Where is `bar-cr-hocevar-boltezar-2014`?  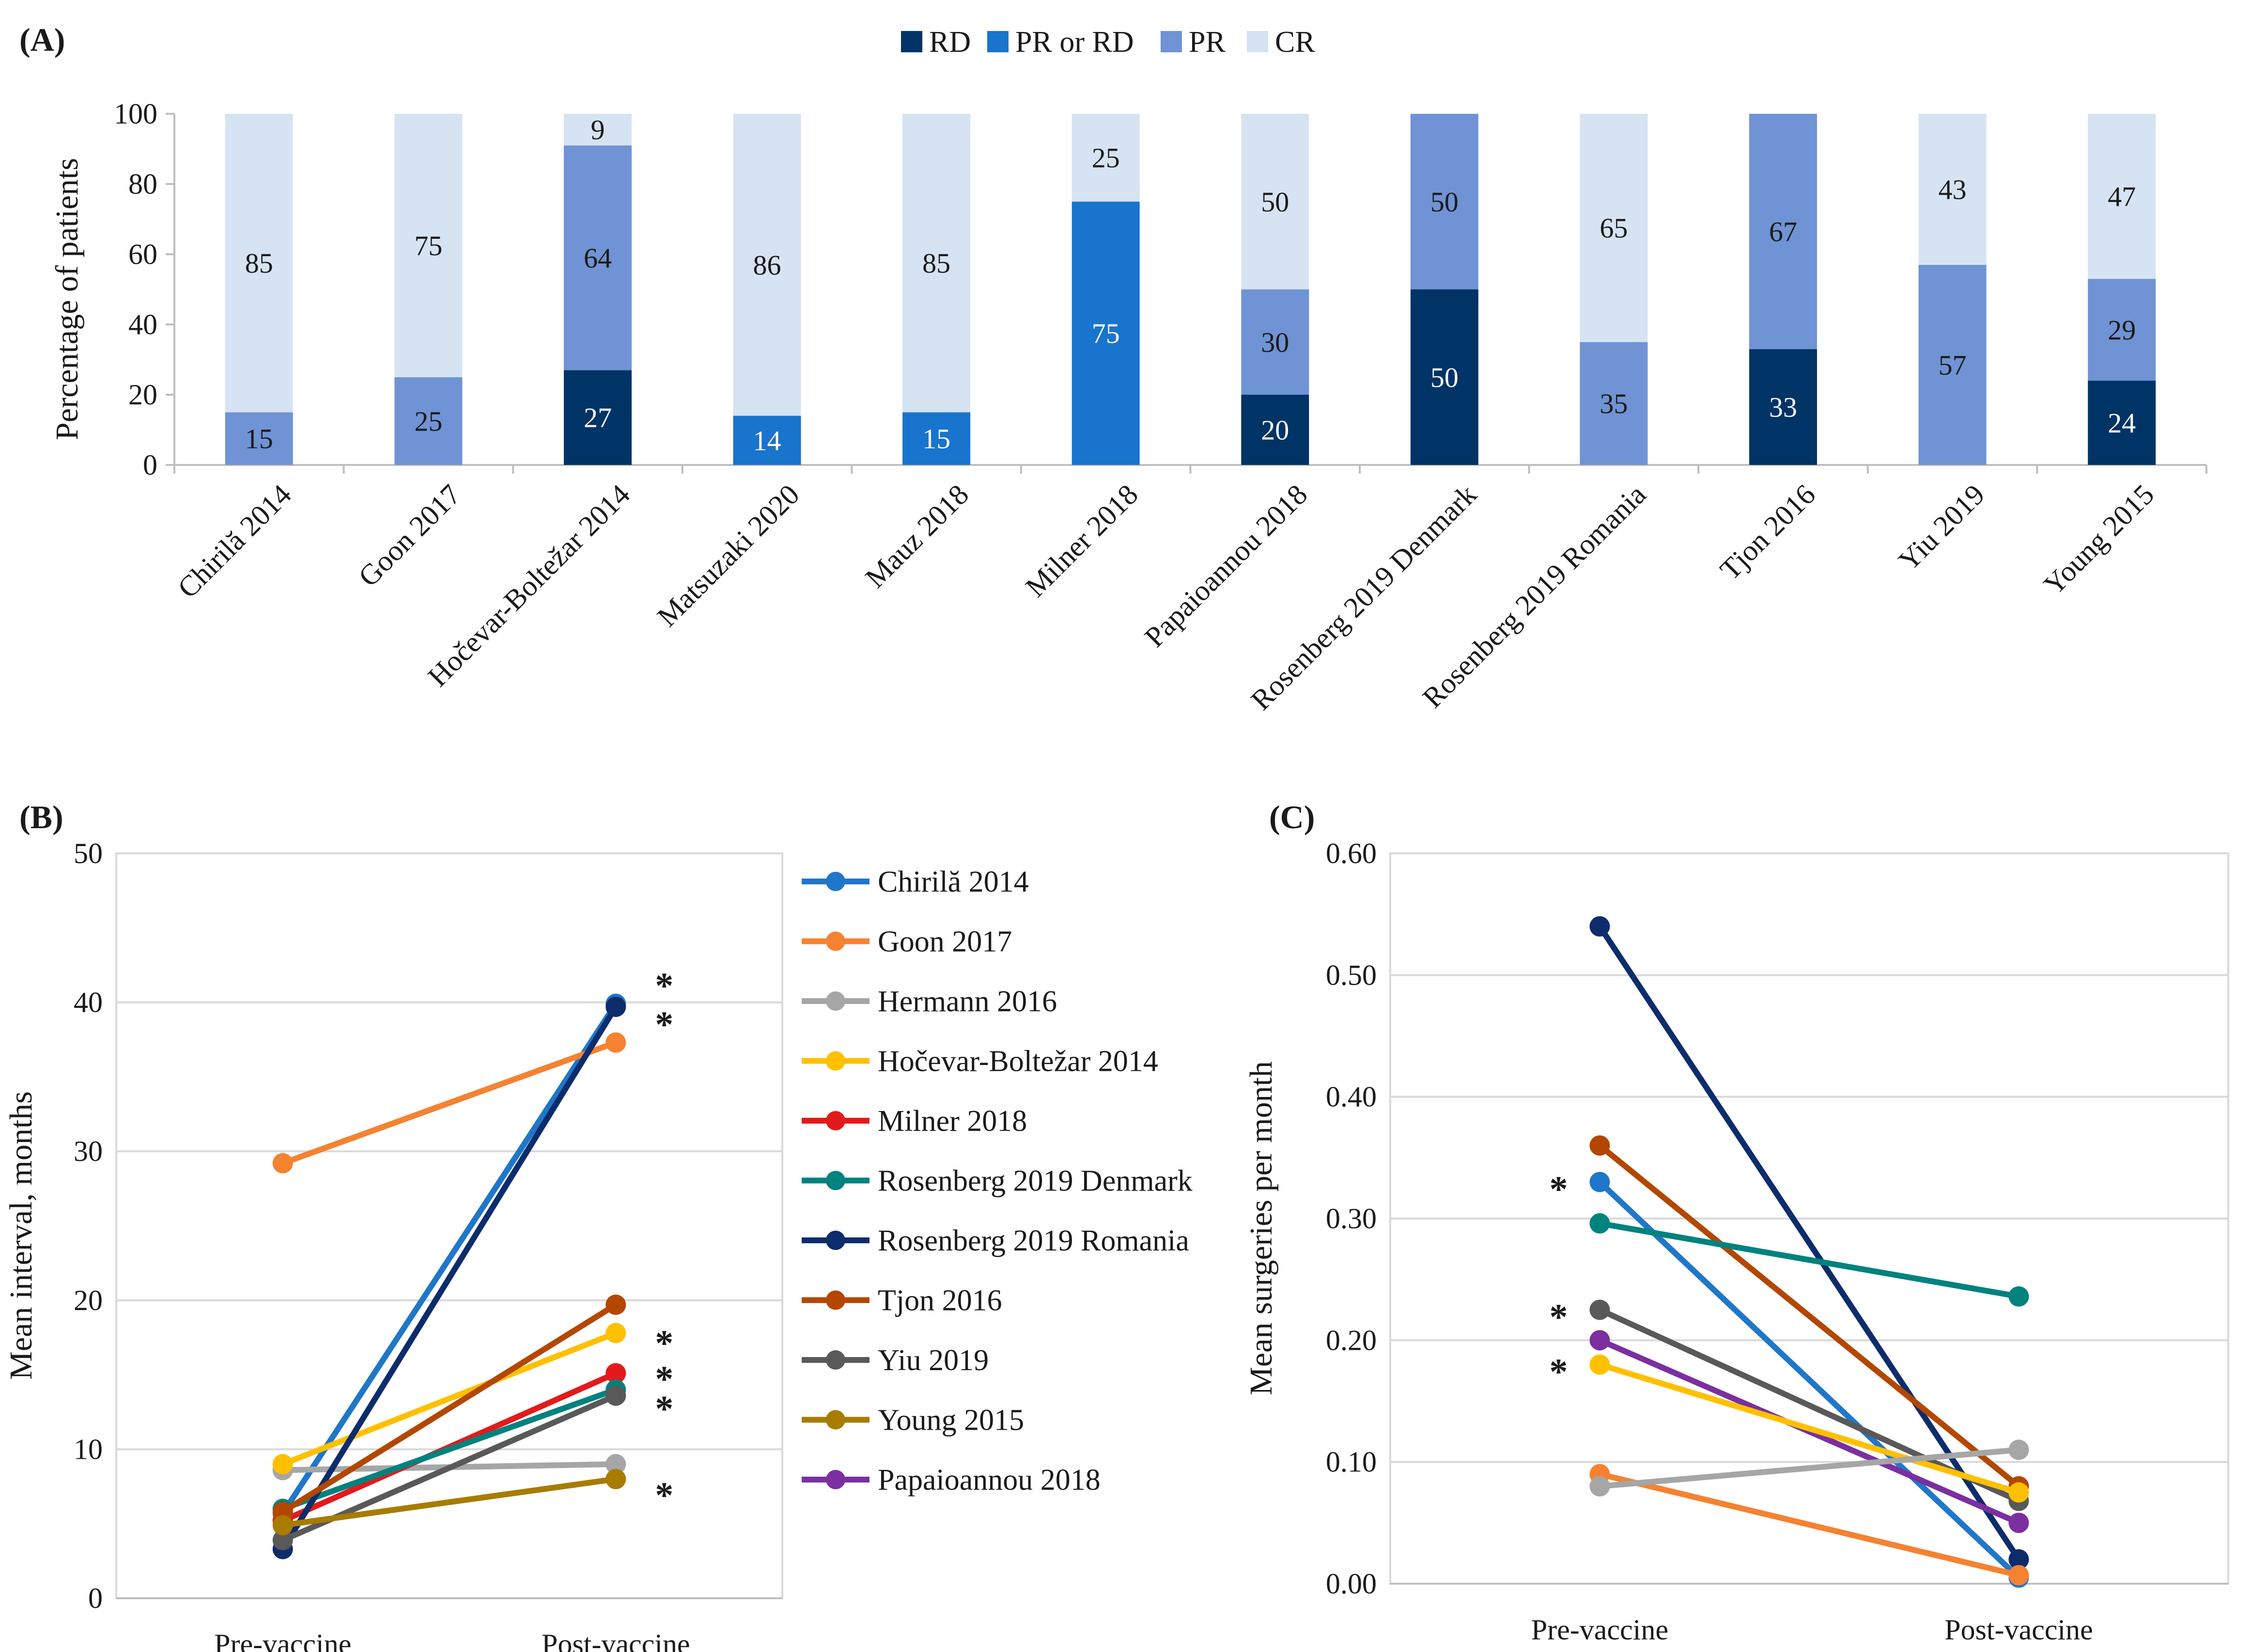
bar-cr-hocevar-boltezar-2014 is located at coordinates (597, 130).